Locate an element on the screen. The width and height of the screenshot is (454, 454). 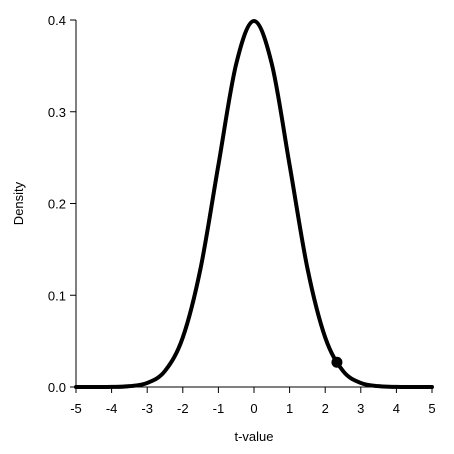
x-tick-label: -2 is located at coordinates (183, 408).